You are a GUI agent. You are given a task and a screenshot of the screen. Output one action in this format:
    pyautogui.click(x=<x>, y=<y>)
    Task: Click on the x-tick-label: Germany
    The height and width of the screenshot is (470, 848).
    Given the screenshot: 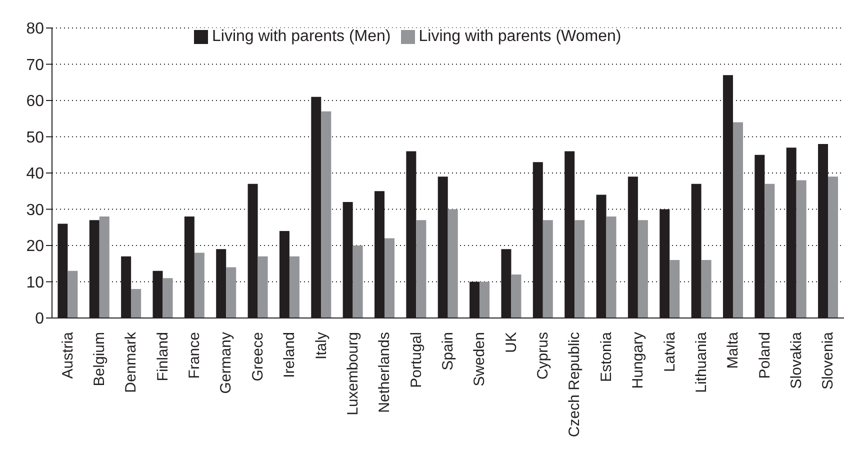 What is the action you would take?
    pyautogui.click(x=226, y=363)
    